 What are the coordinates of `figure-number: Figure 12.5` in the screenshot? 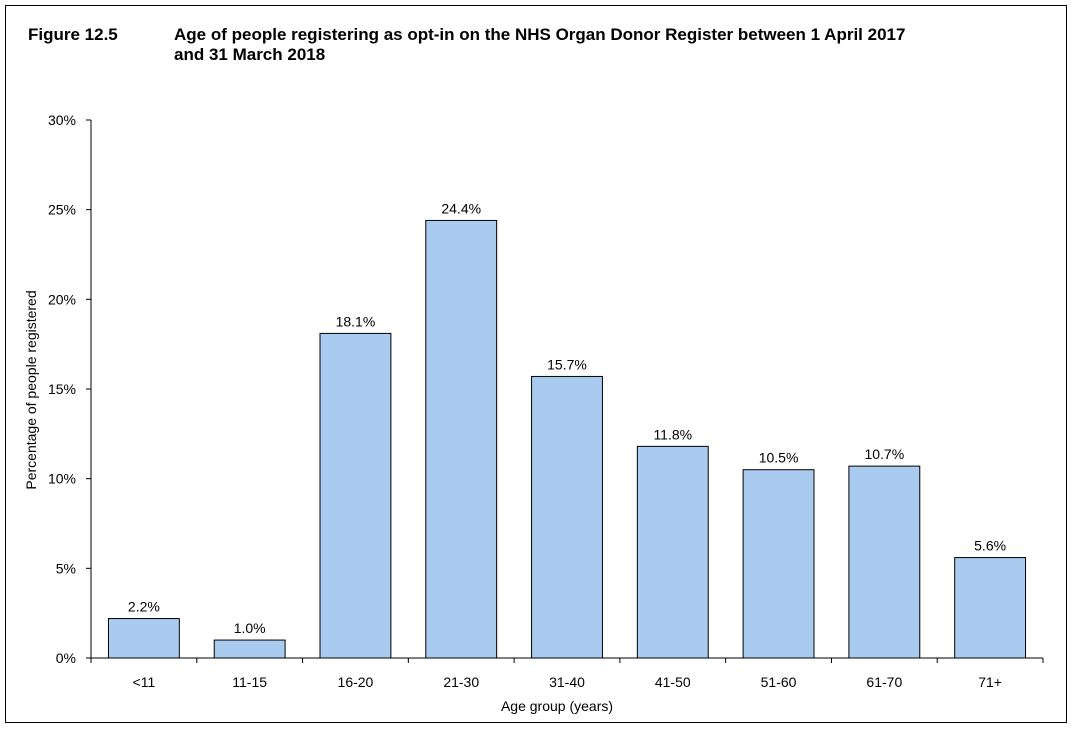 It's located at (73, 34).